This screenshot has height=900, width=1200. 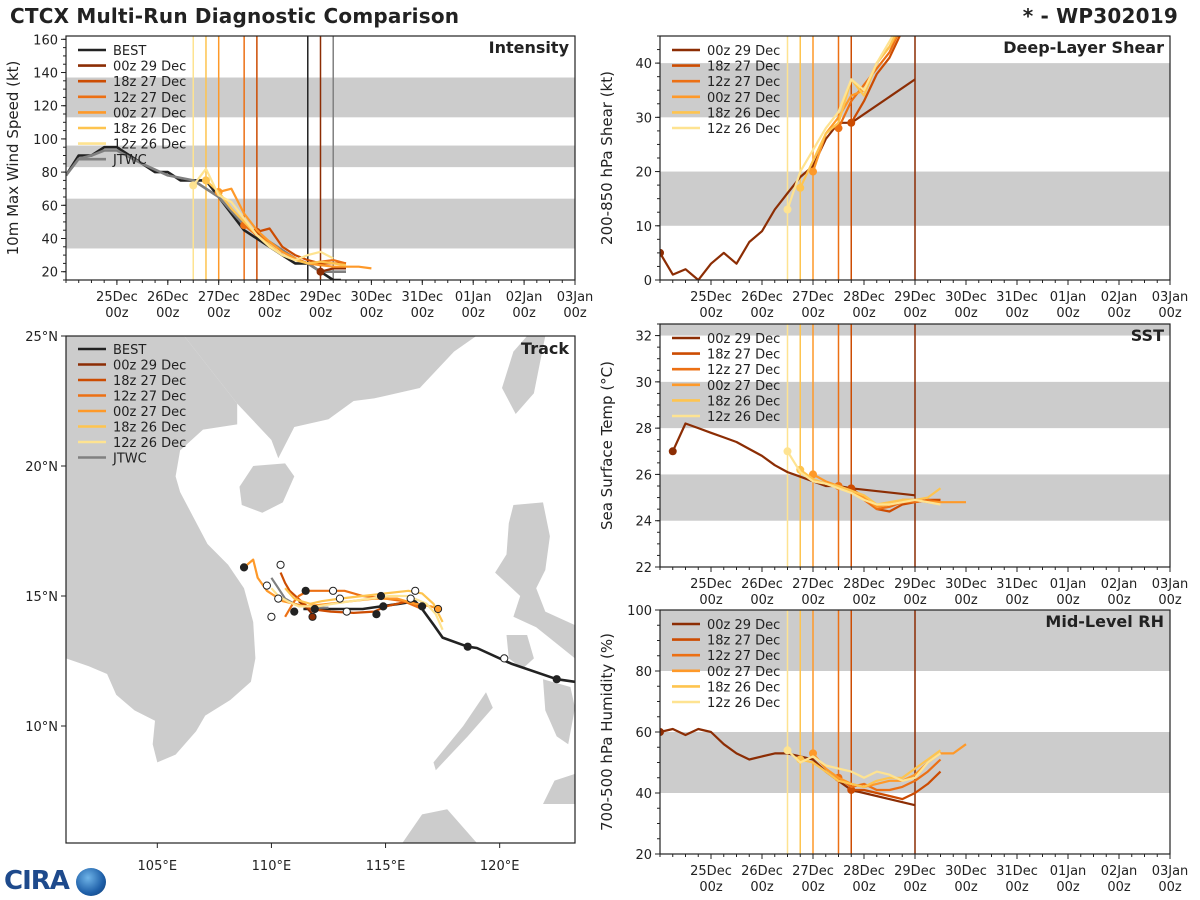 I want to click on intensity-init-point-18z-26-dec, so click(x=205, y=180).